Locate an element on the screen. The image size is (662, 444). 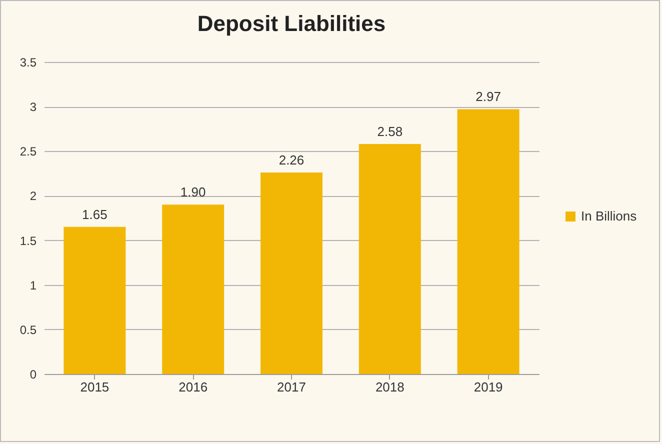
data-label: 1.90 is located at coordinates (193, 192).